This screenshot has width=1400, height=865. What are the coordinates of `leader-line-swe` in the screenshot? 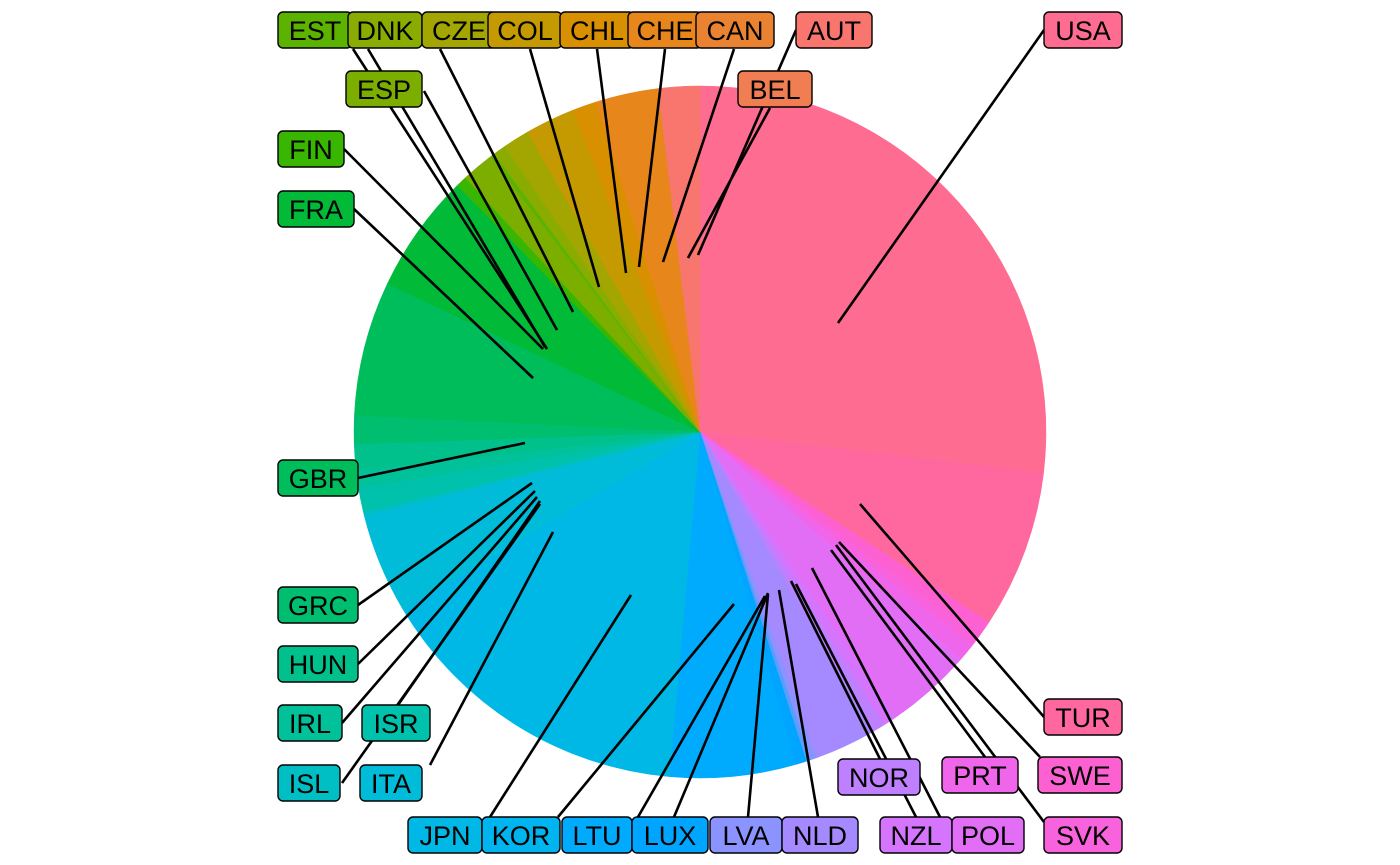 It's located at (939, 649).